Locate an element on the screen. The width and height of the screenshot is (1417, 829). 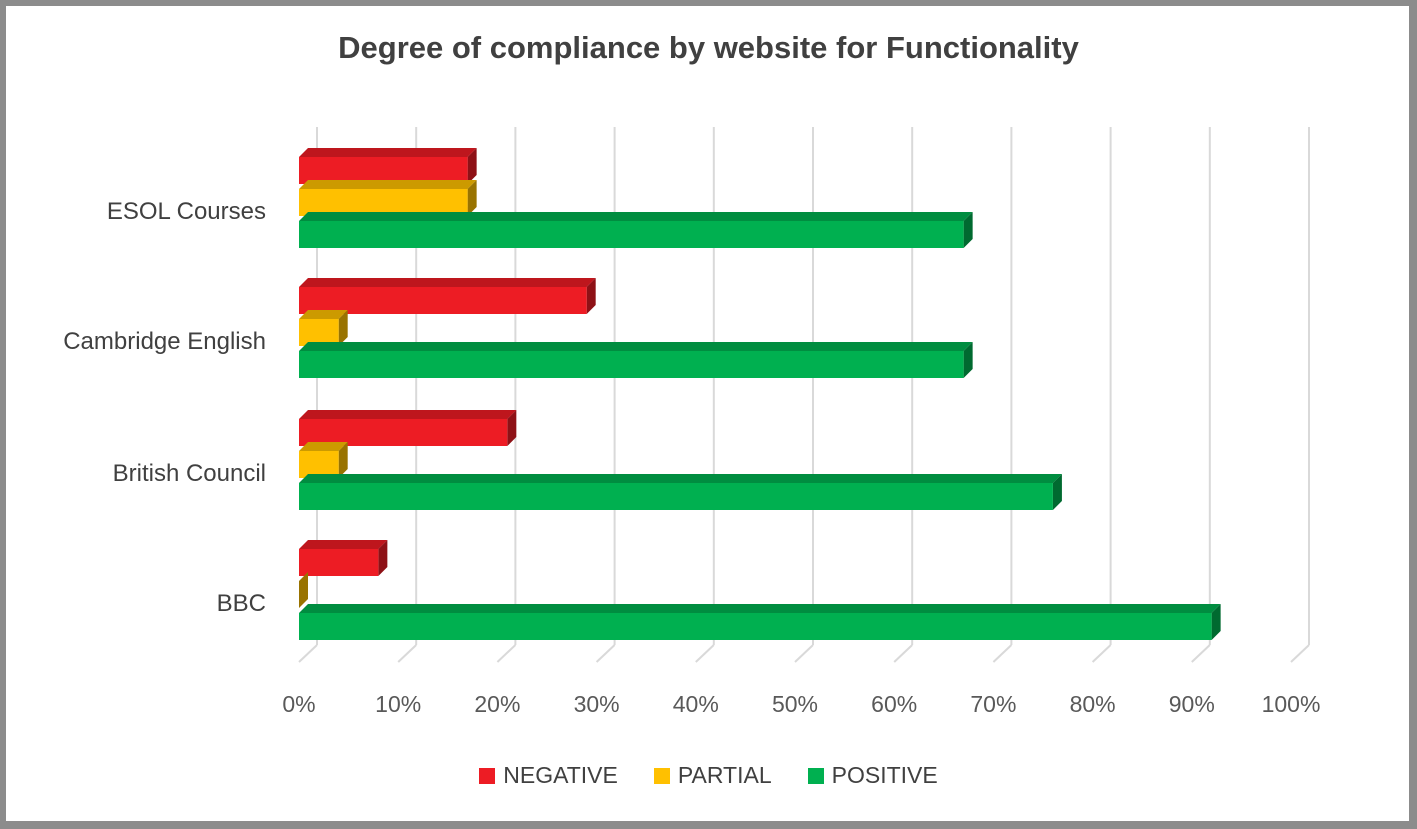
x-tick-label: 40% is located at coordinates (696, 704).